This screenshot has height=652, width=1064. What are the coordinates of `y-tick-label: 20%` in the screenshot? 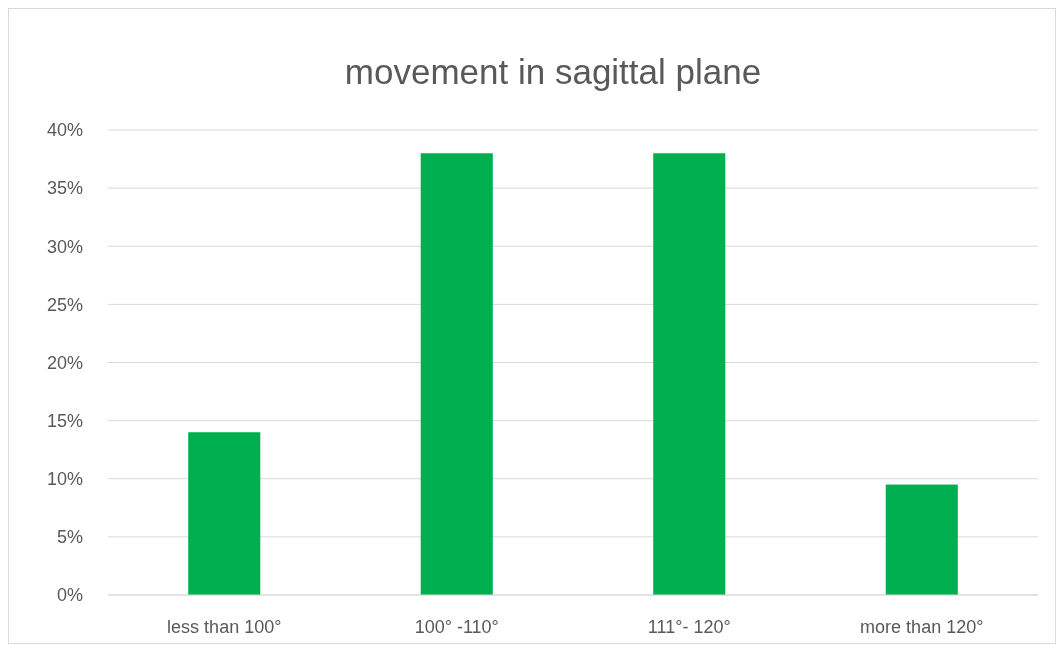 It's located at (64, 362).